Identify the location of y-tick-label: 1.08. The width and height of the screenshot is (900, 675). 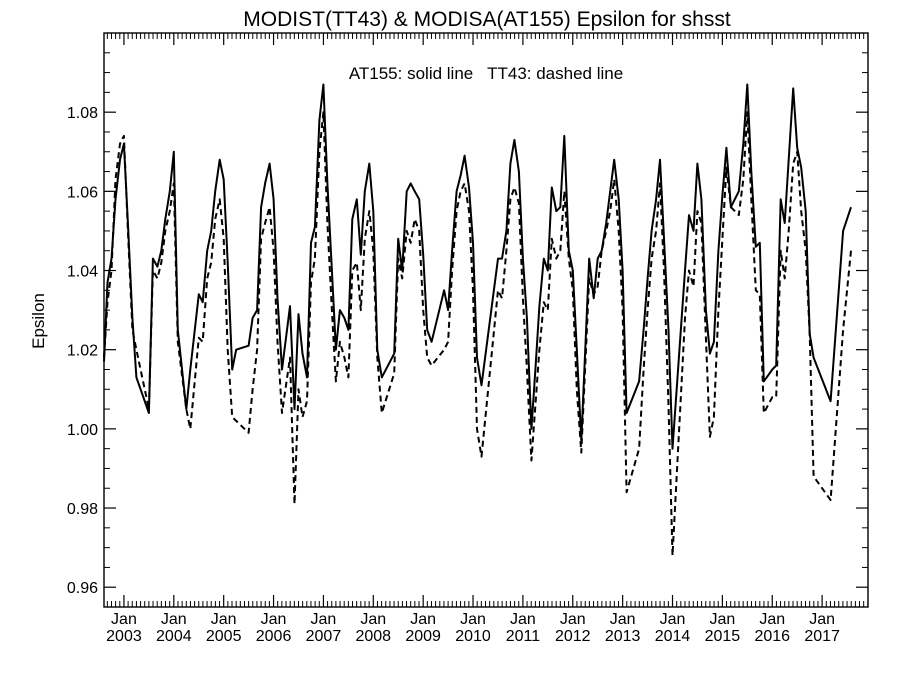
(82, 113).